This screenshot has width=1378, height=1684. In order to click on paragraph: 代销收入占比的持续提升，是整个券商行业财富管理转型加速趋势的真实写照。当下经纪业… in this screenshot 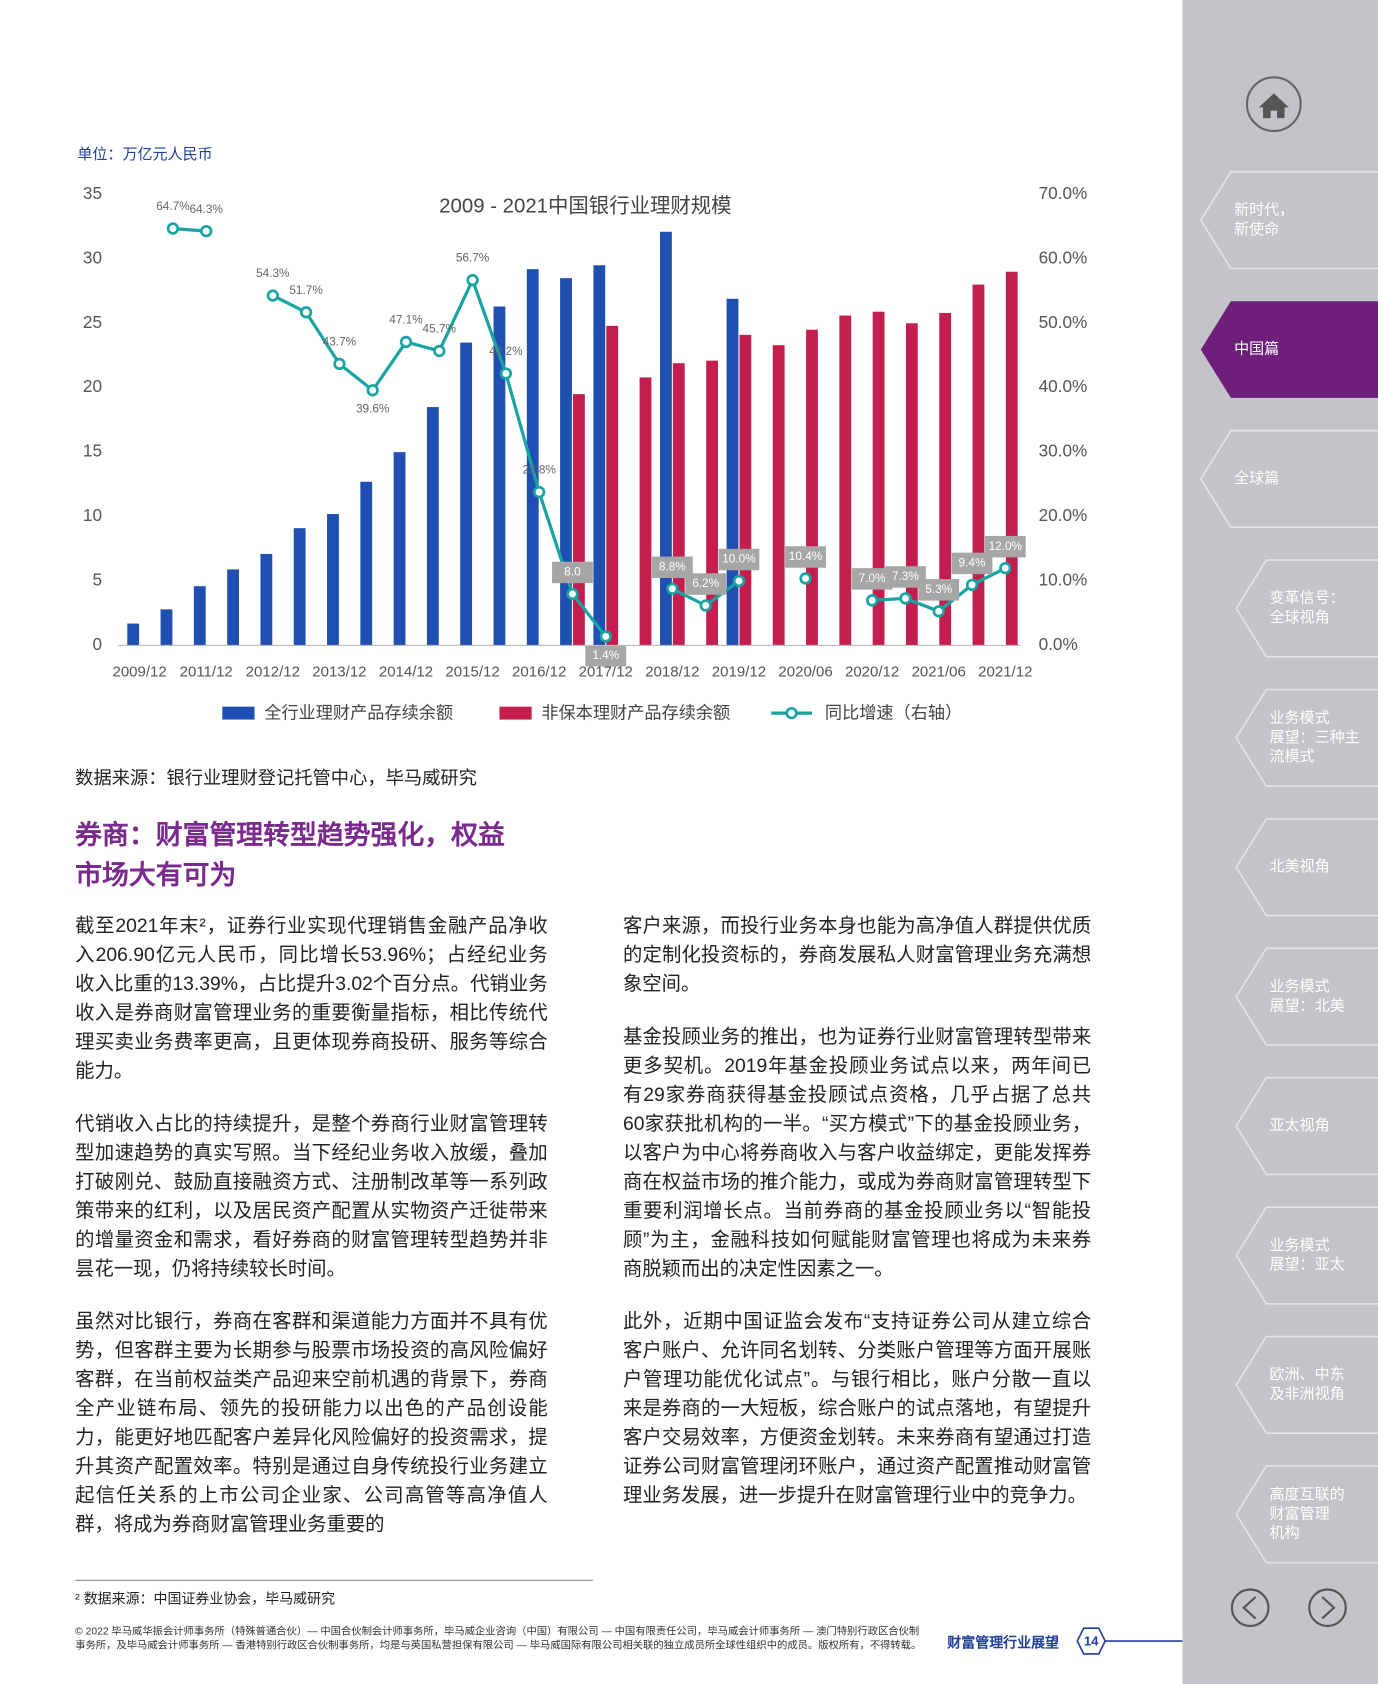, I will do `click(311, 1196)`.